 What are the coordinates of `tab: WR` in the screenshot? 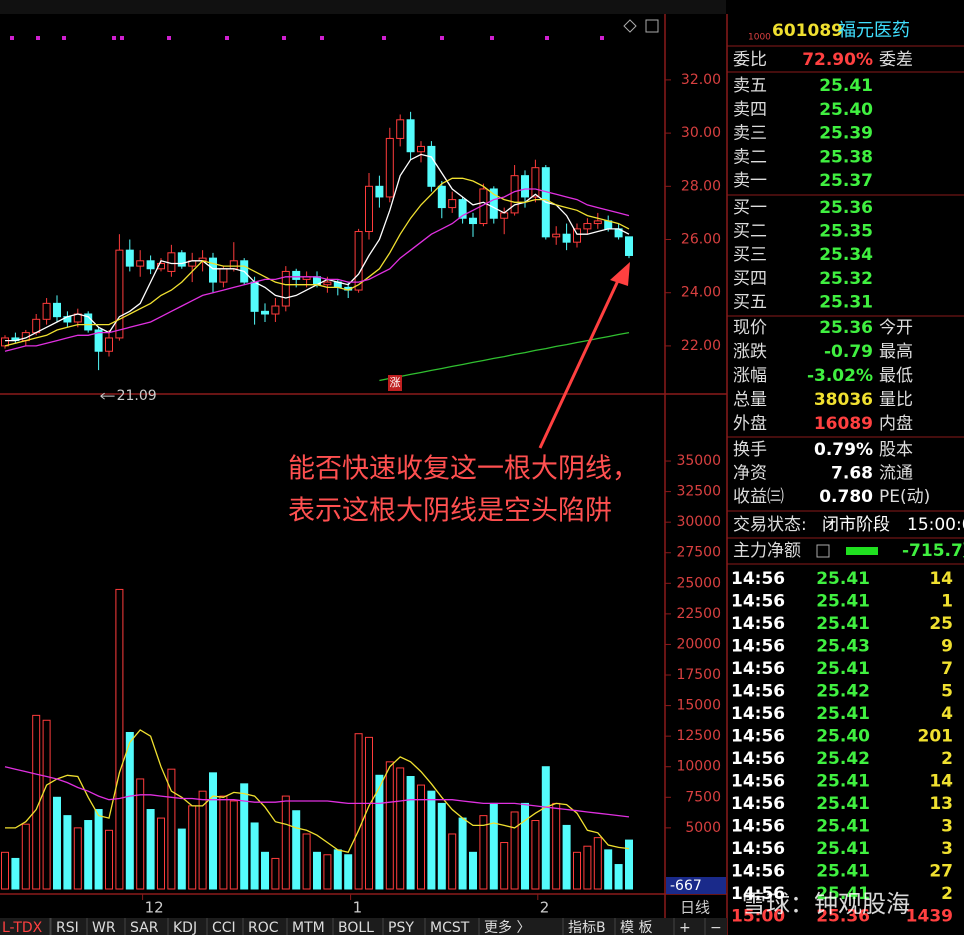 It's located at (104, 927).